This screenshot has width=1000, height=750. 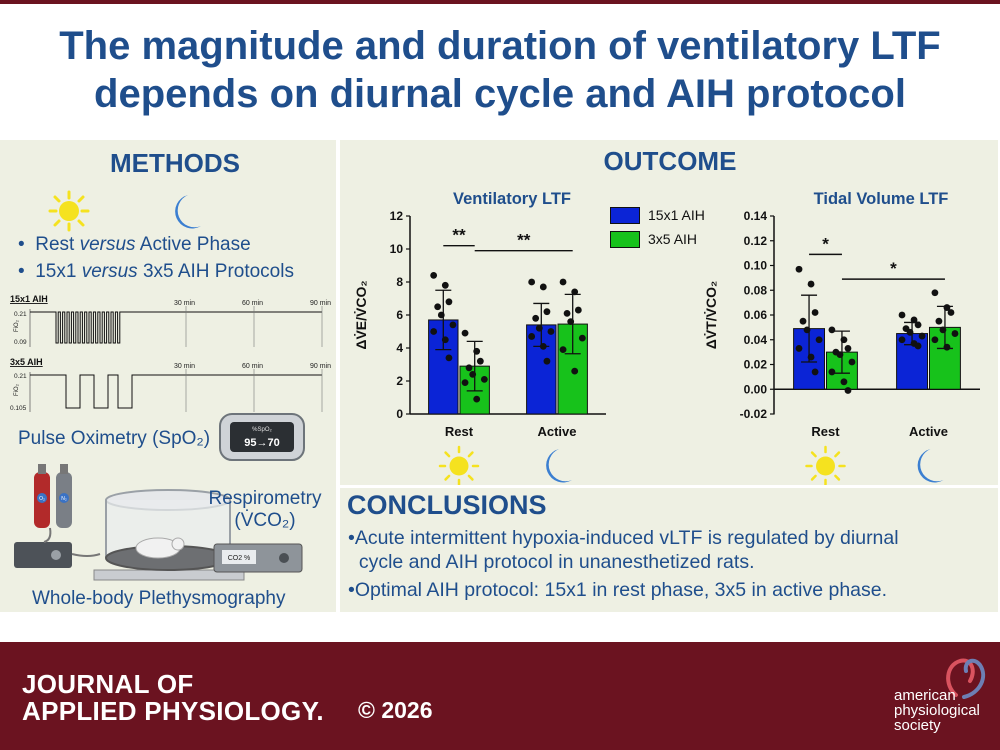 What do you see at coordinates (930, 466) in the screenshot?
I see `vt-active-moon-icon` at bounding box center [930, 466].